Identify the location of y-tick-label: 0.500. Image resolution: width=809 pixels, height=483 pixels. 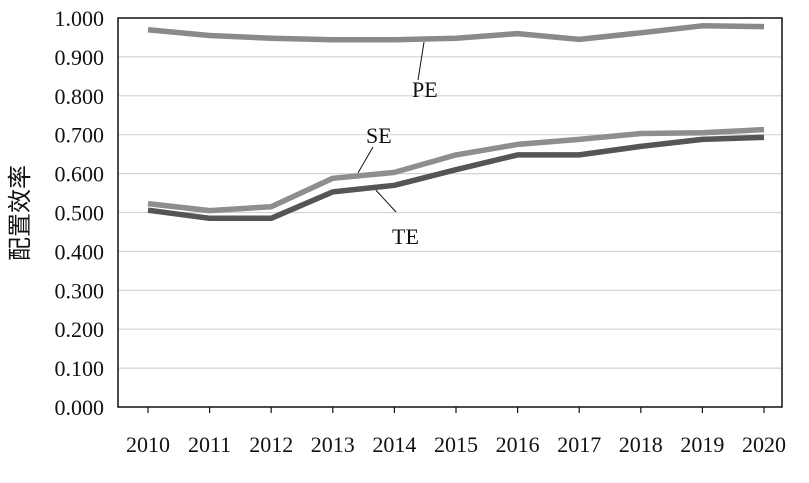
(80, 213).